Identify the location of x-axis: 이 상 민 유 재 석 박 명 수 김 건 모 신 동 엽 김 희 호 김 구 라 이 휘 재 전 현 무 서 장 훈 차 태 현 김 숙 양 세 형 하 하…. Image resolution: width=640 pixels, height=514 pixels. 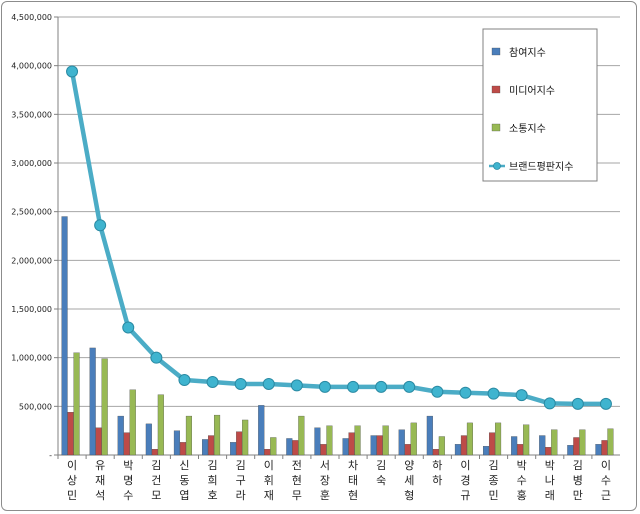
(334, 478).